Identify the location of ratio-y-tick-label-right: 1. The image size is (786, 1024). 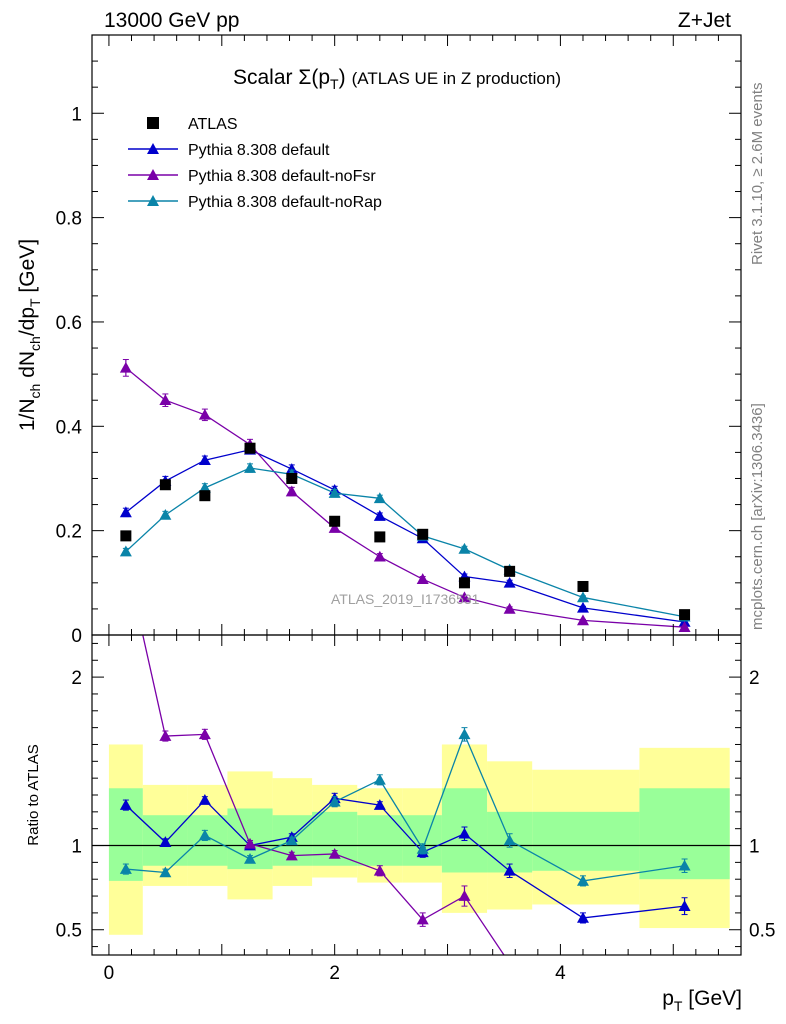
(754, 847).